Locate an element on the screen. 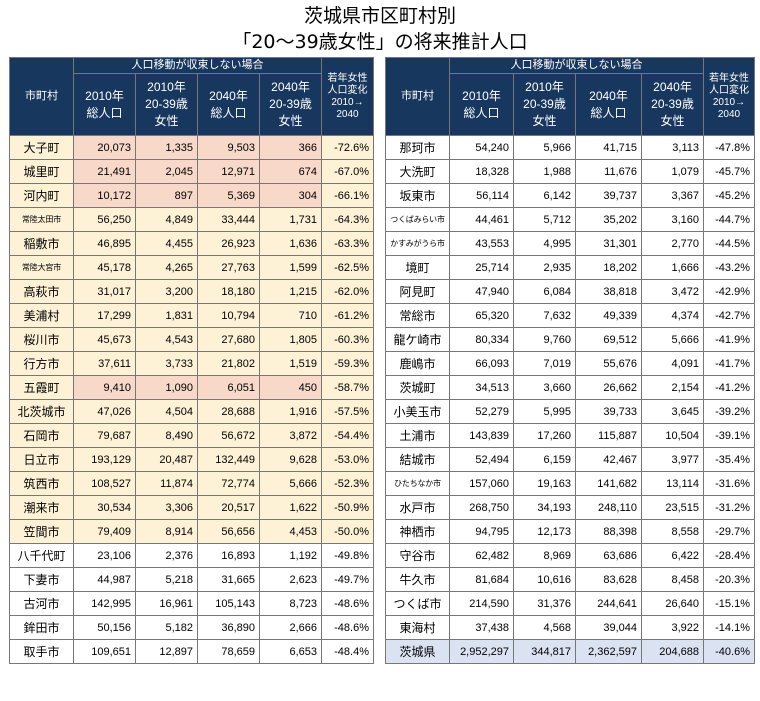  table-row: 石岡市 79,687 8,490 56,672 3,872 -54.4% is located at coordinates (191, 435).